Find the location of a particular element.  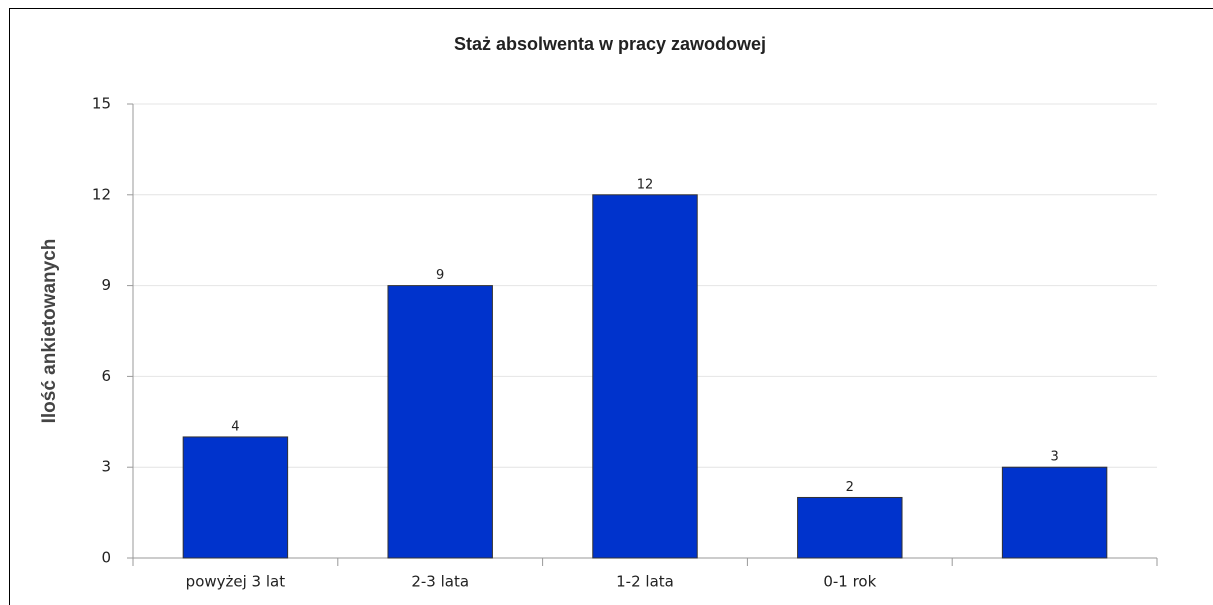

x-tick-label: 1-2 lata is located at coordinates (645, 582).